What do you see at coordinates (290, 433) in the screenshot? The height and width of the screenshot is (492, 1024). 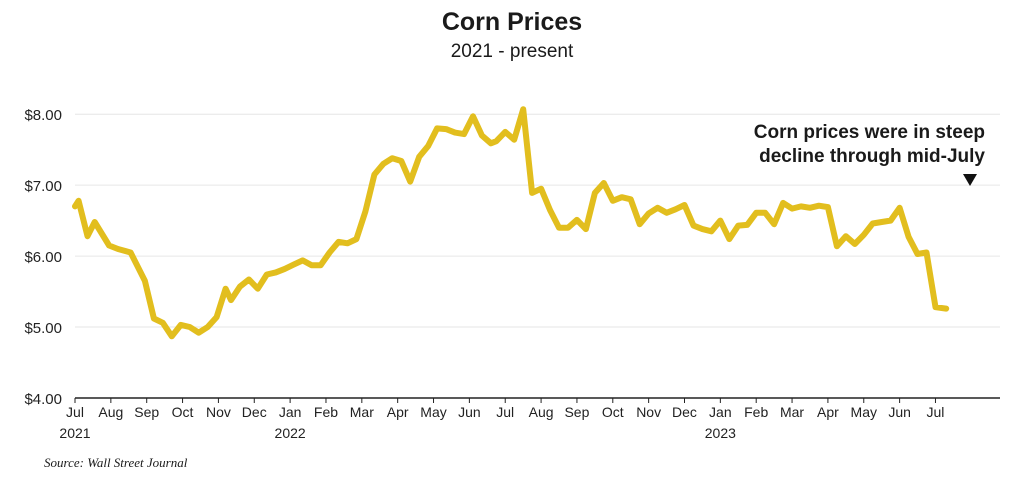 I see `x-tick-year-label: 2022` at bounding box center [290, 433].